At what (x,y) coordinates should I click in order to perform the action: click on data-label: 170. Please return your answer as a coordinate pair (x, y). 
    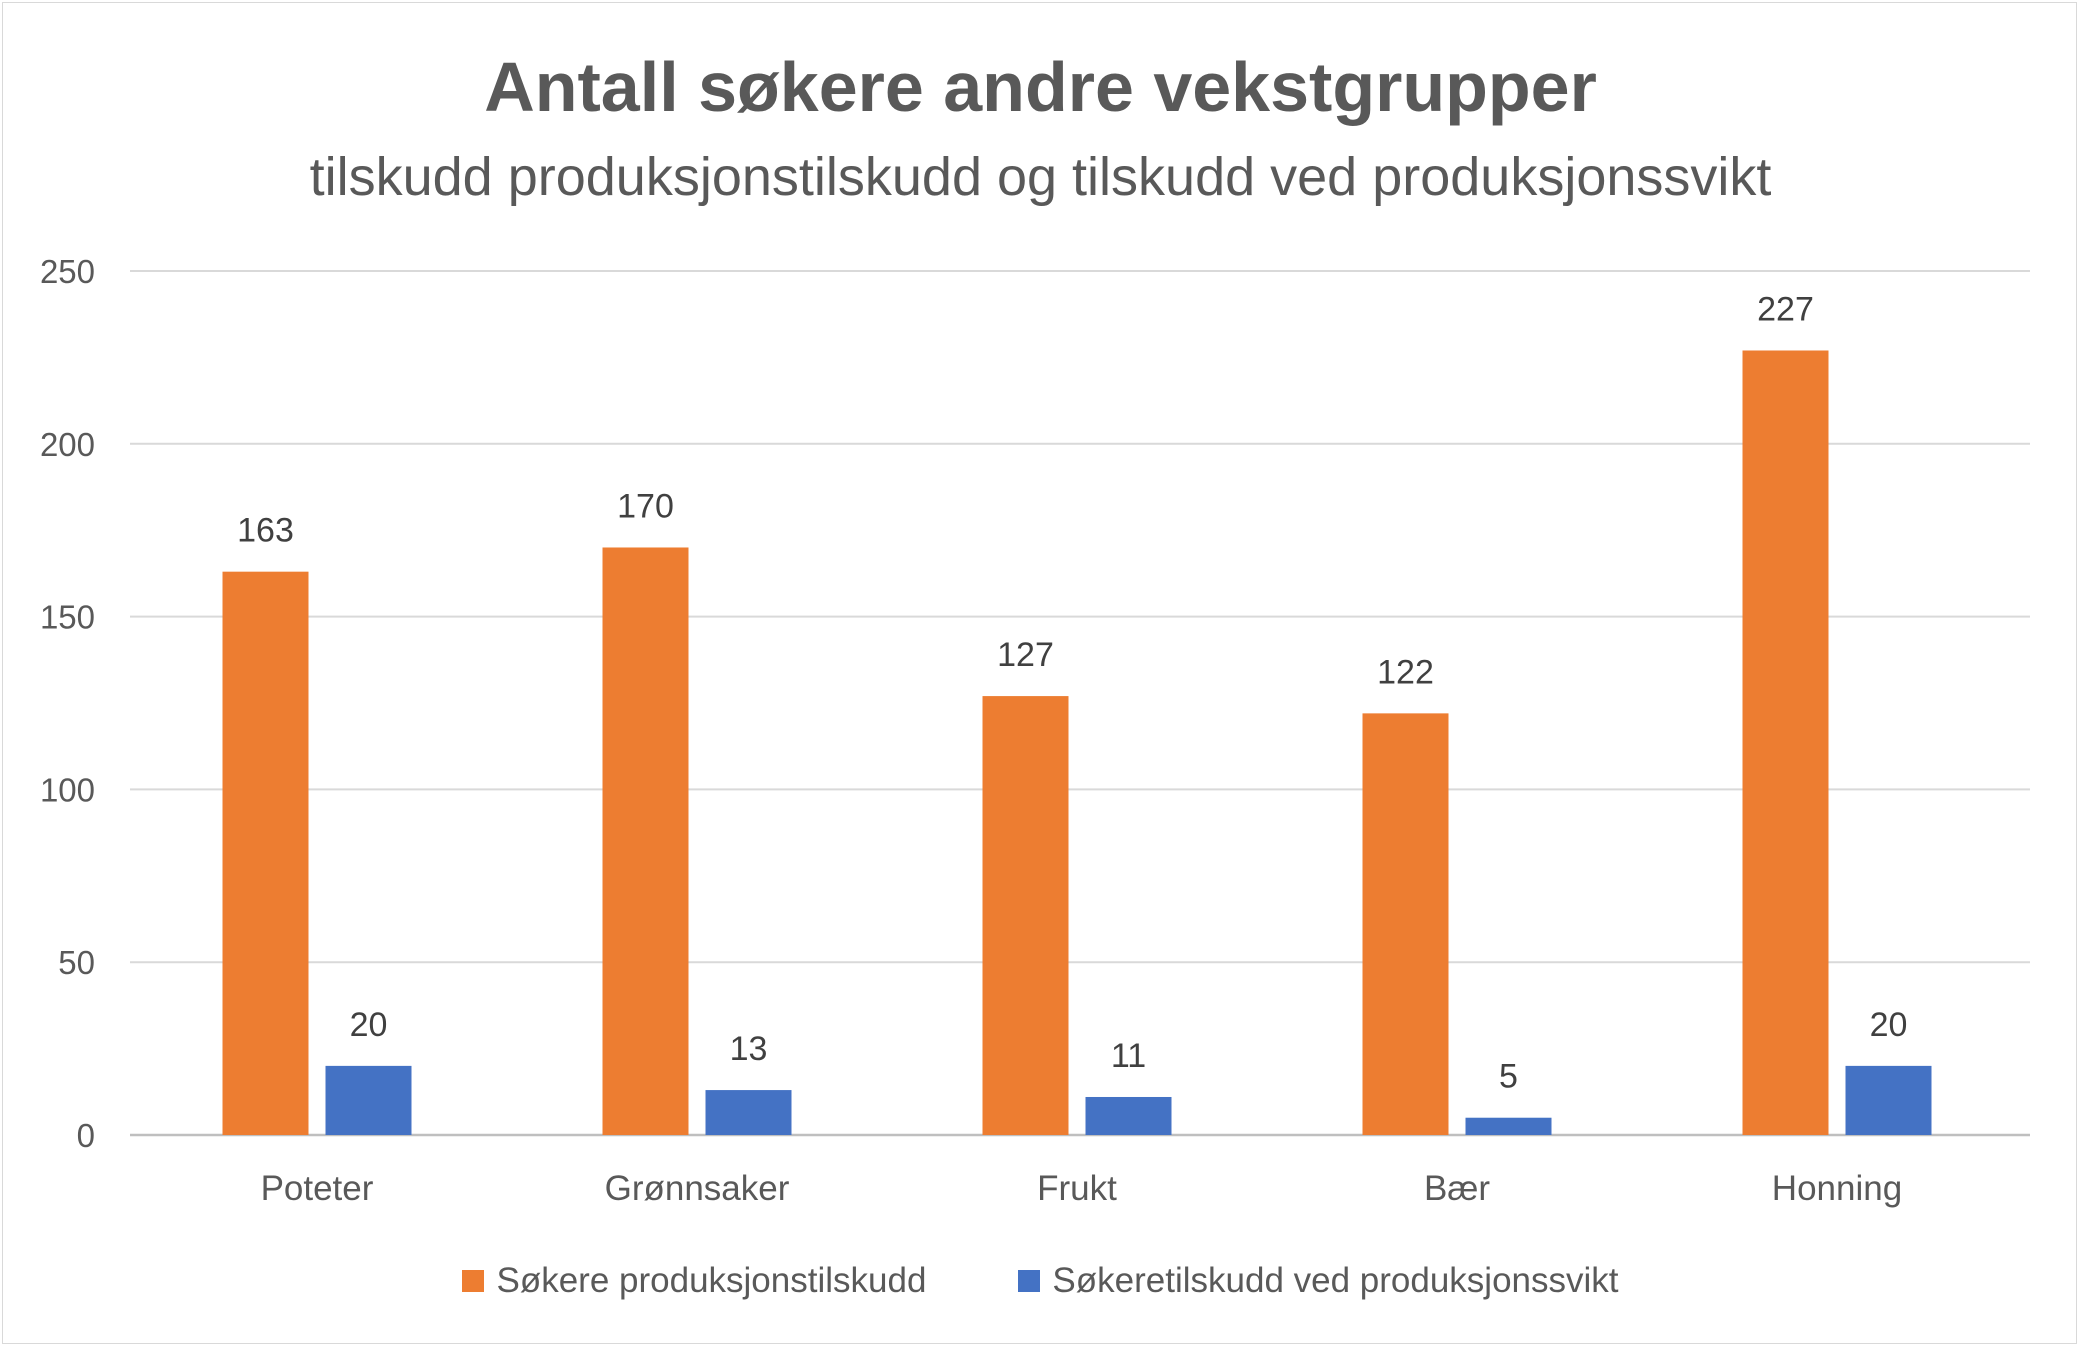
    Looking at the image, I should click on (645, 506).